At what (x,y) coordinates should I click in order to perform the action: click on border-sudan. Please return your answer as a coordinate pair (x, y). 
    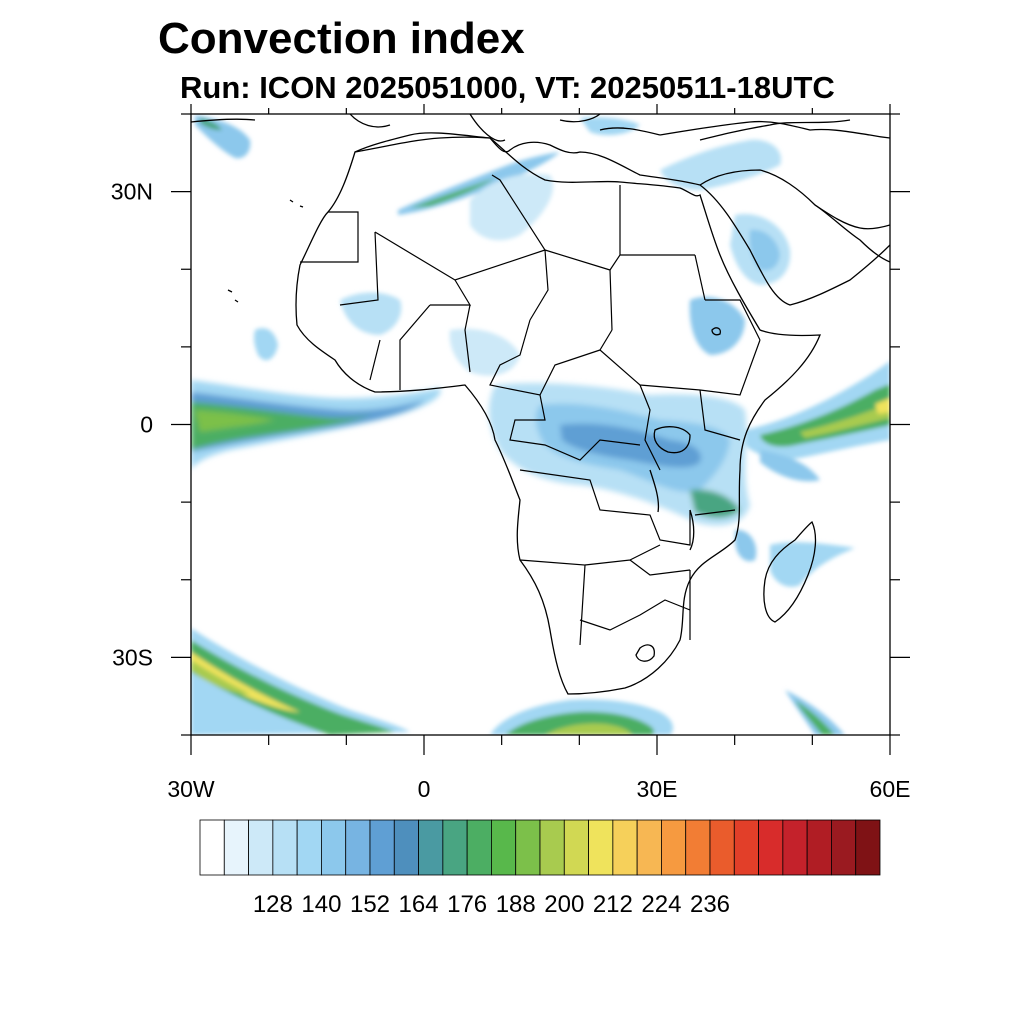
    Looking at the image, I should click on (652, 322).